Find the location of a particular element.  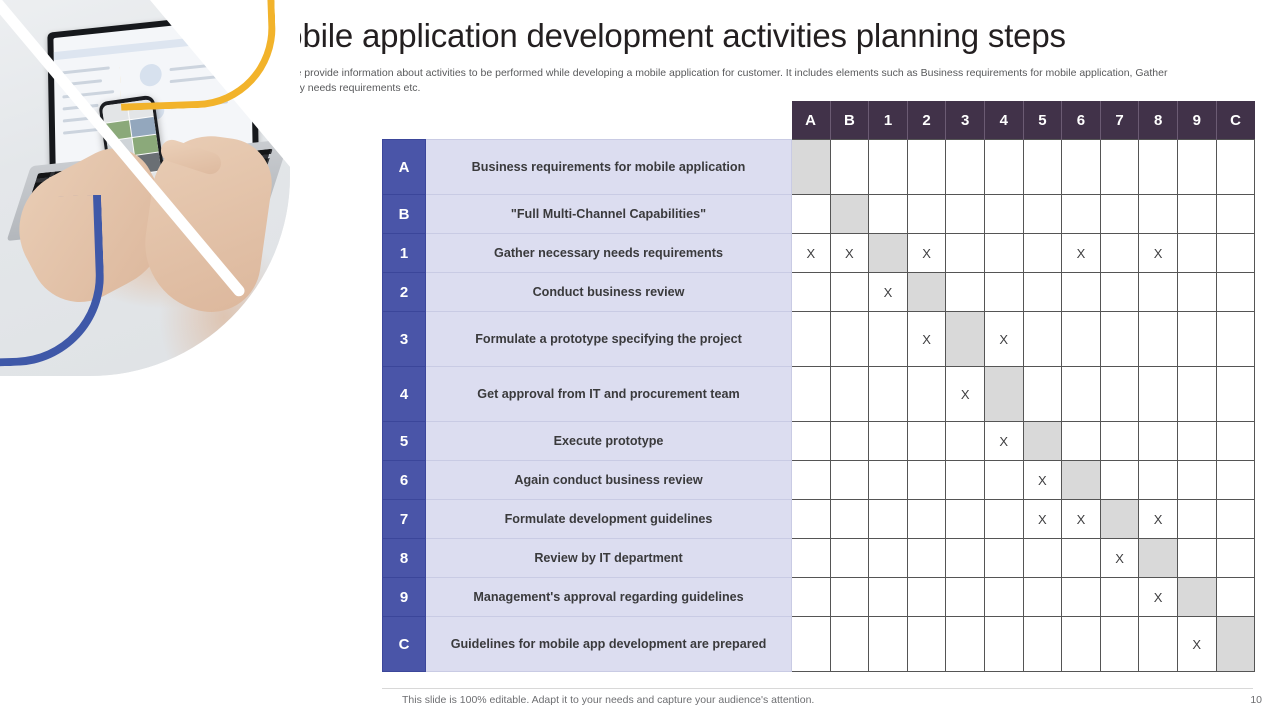

matrix-row-label-8: 8 is located at coordinates (404, 558).